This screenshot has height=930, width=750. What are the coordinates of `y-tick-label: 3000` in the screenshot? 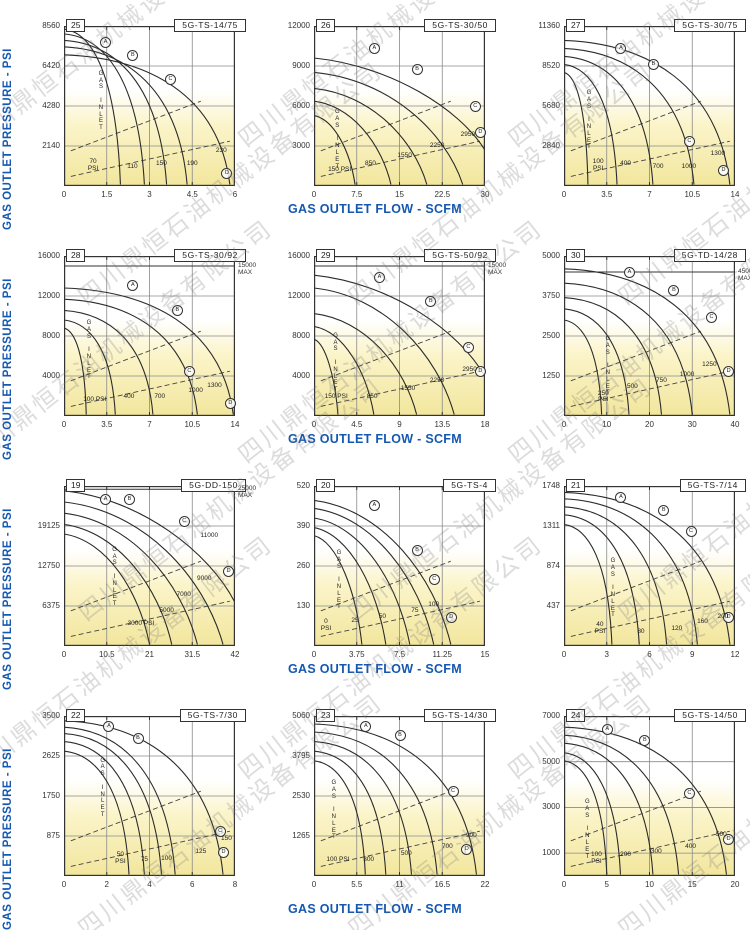 It's located at (301, 145).